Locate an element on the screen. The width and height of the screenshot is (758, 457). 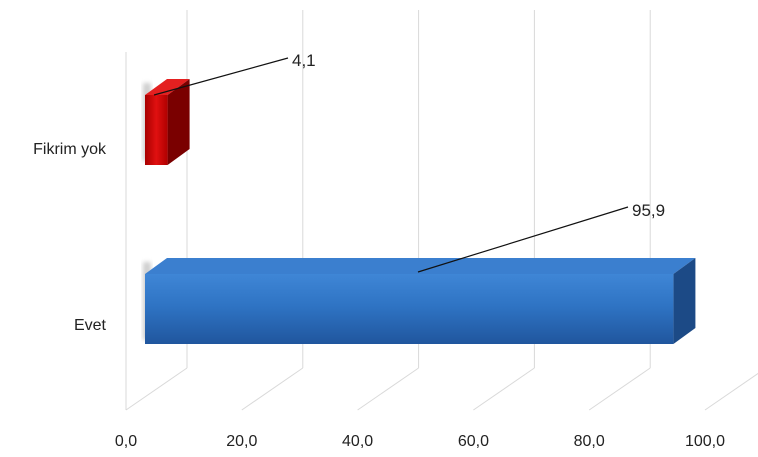
x-tick-label: 40,0 is located at coordinates (357, 441).